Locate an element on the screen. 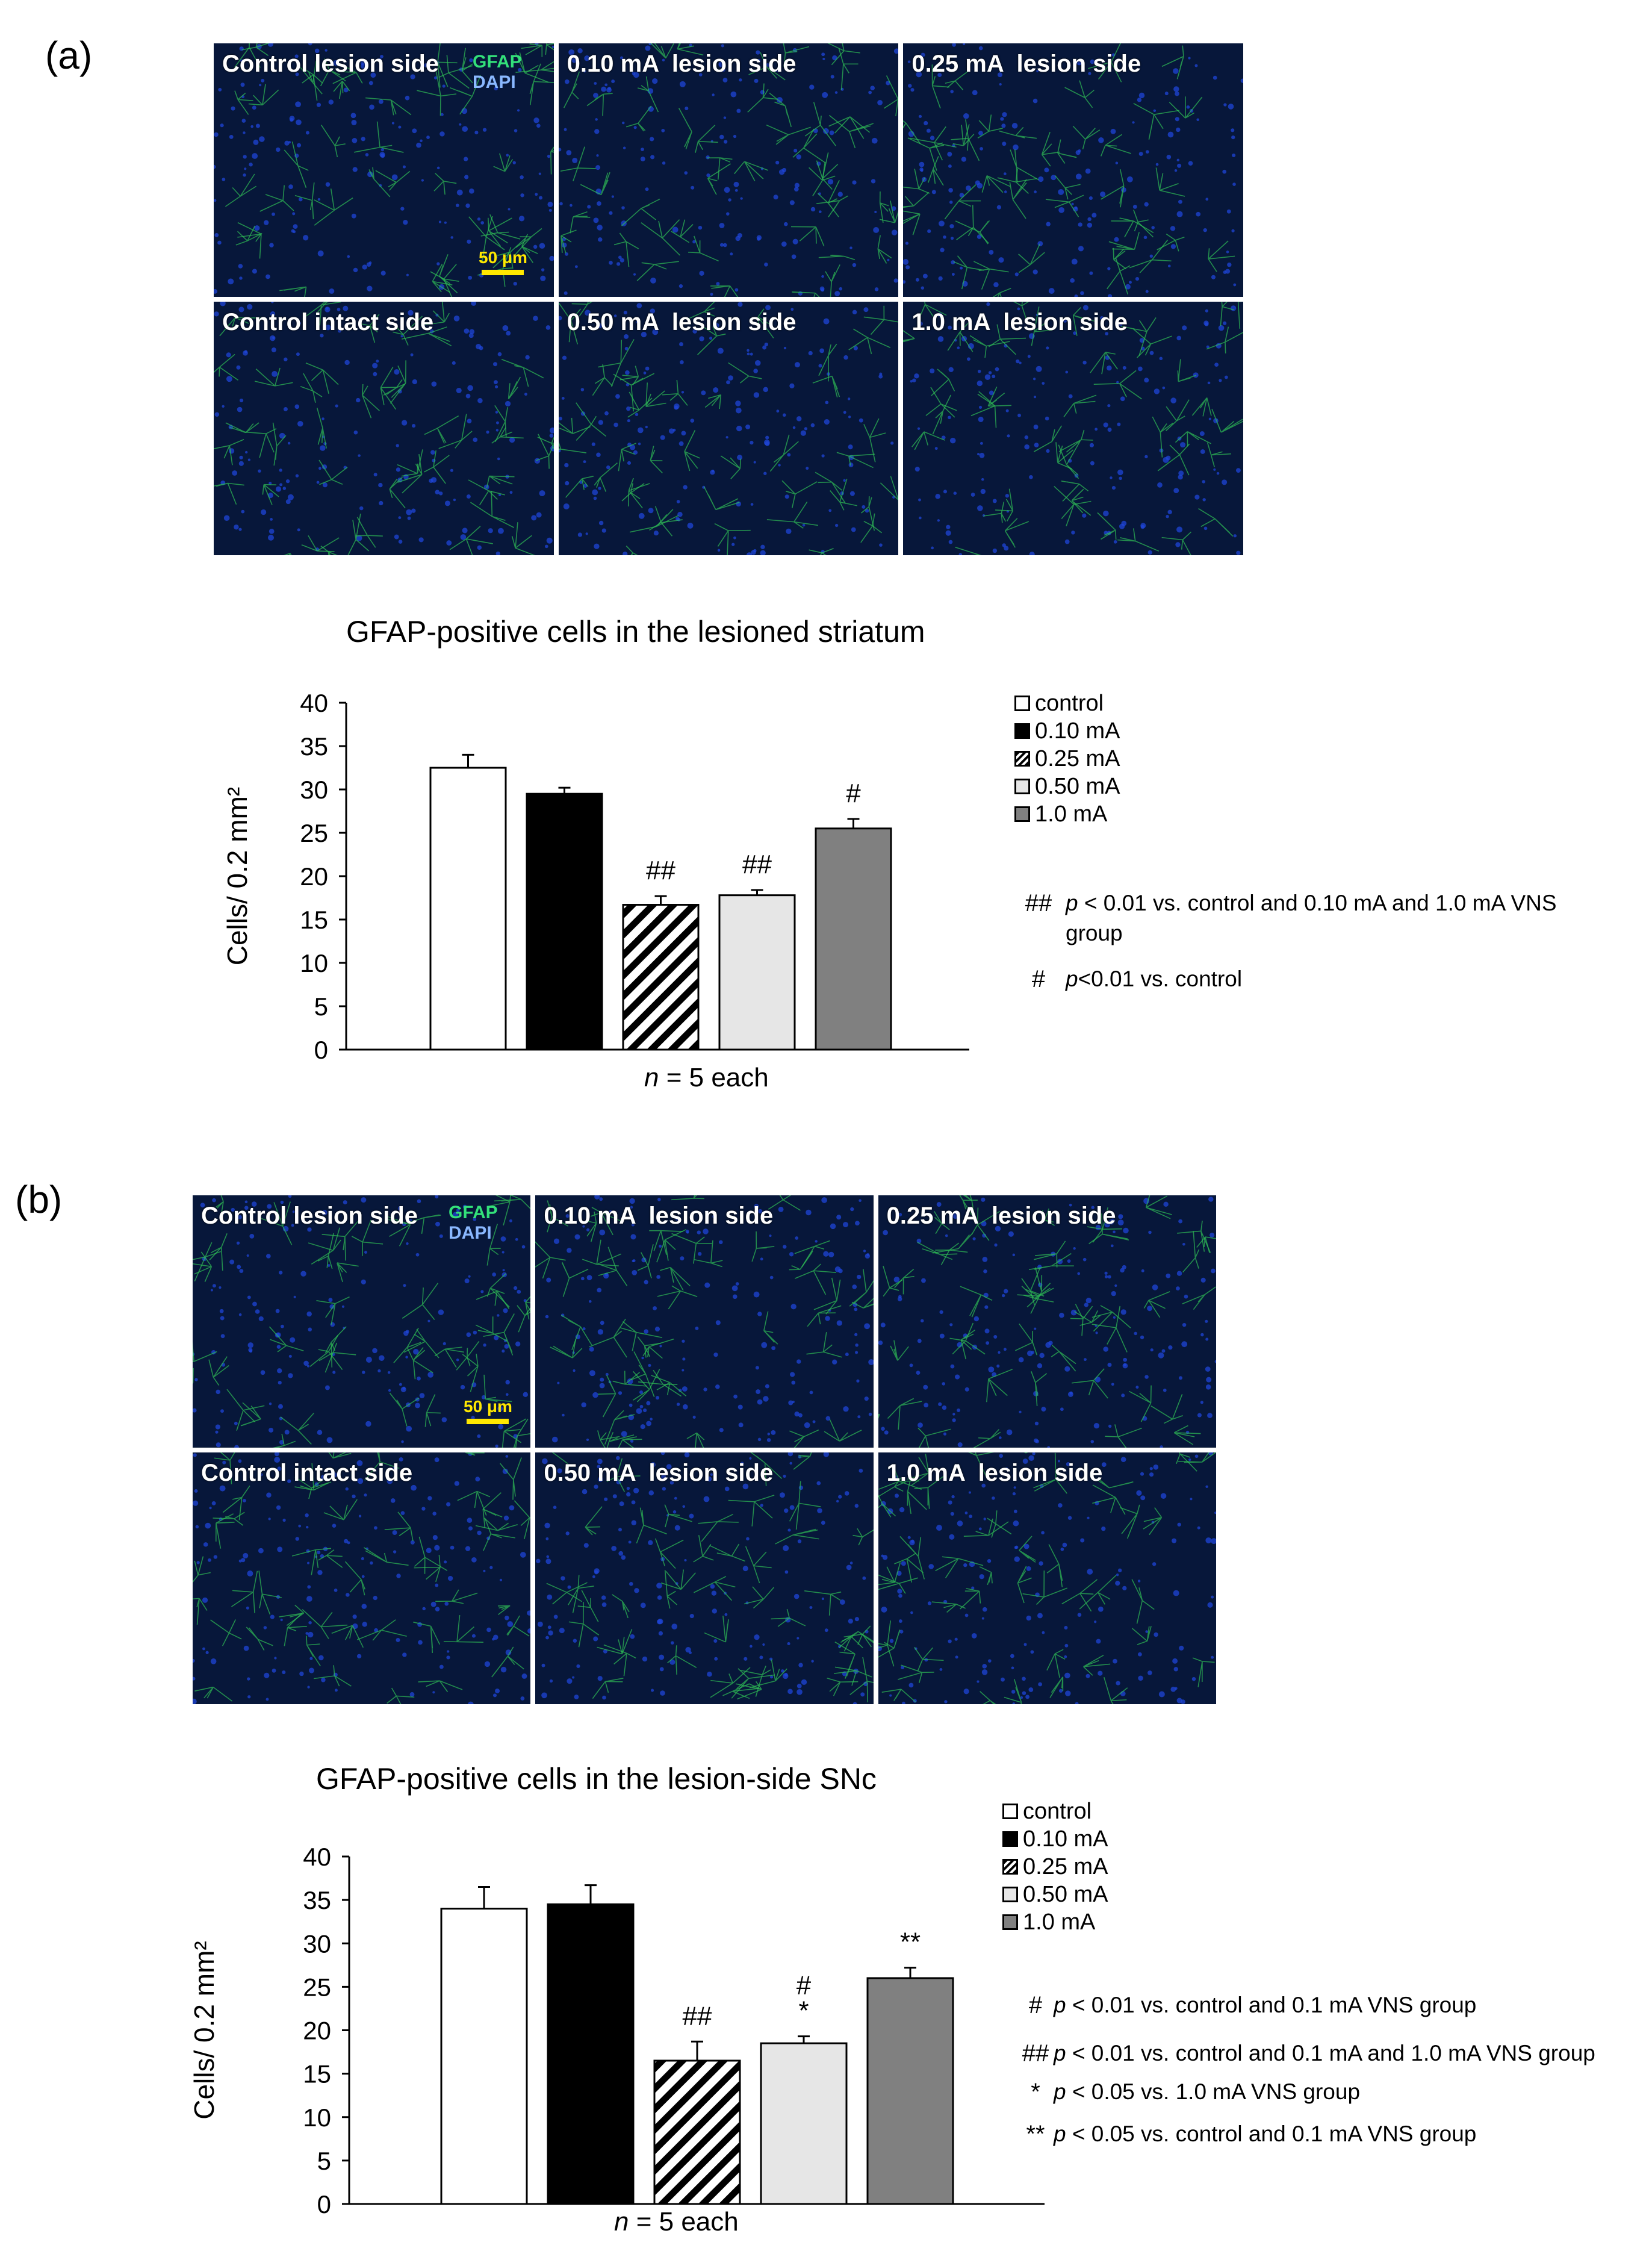  legend-label: 0.25 mA is located at coordinates (1077, 758).